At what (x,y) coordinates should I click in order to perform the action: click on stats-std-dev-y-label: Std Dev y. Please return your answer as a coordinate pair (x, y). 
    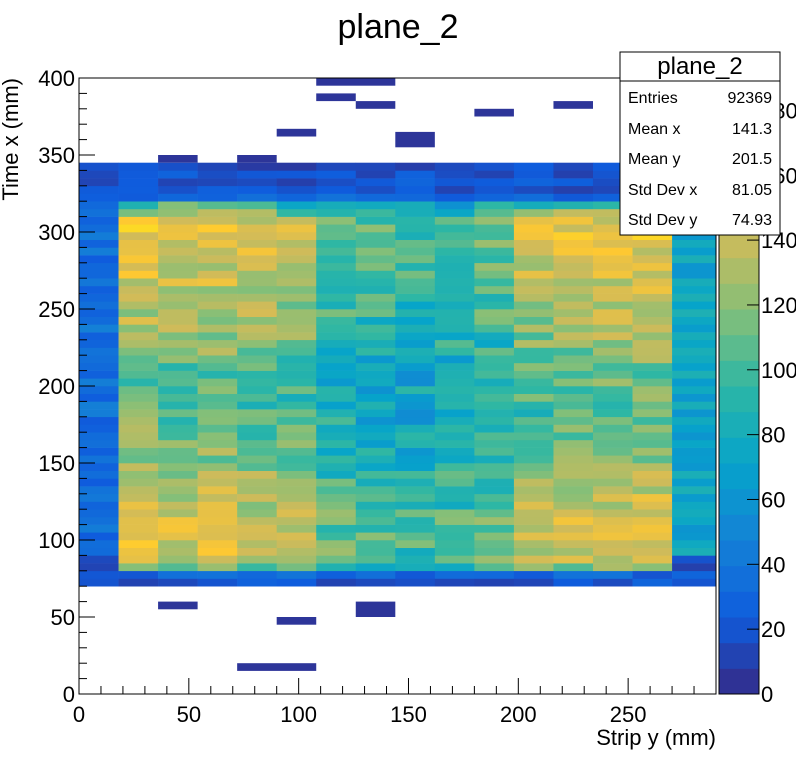
    Looking at the image, I should click on (662, 220).